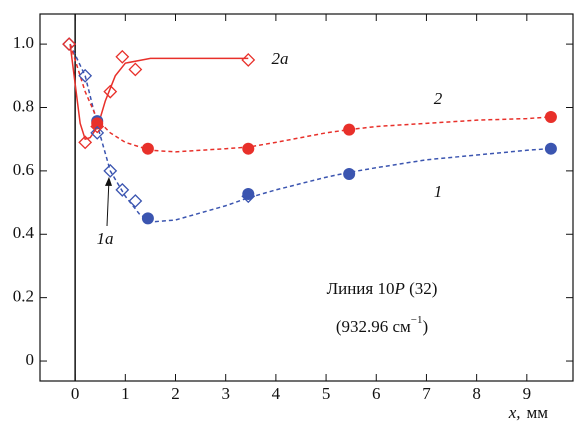 The image size is (581, 430). Describe the element at coordinates (361, 288) in the screenshot. I see `annotation-part: Линия 10` at that location.